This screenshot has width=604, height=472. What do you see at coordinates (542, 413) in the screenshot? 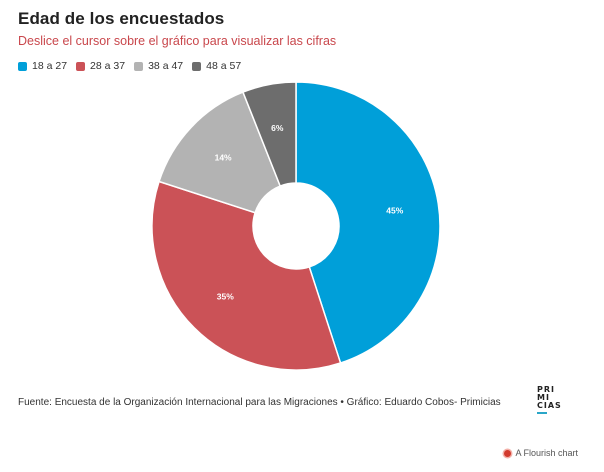
I see `logo-accent` at bounding box center [542, 413].